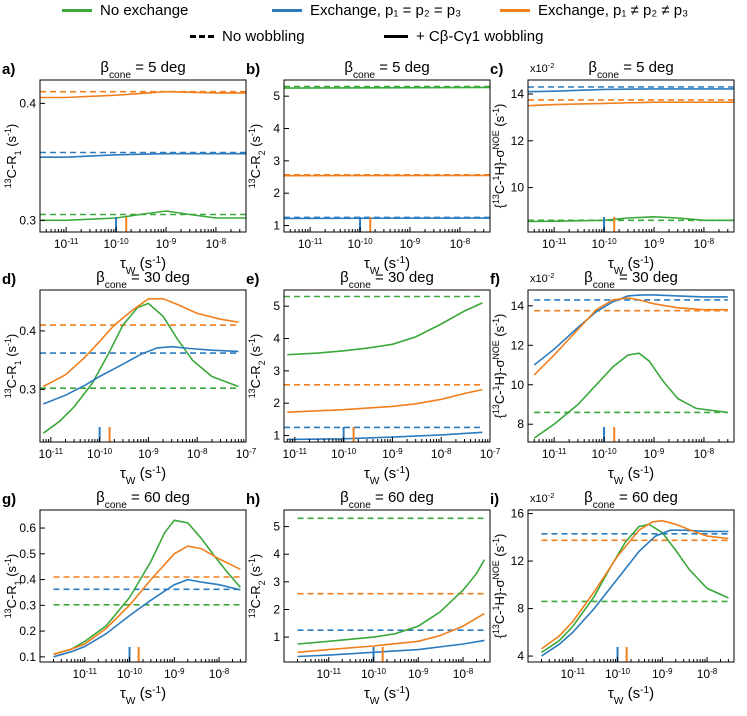 The image size is (747, 716). I want to click on y-axis-label: {13C-1H}-σNOE (s-1), so click(499, 366).